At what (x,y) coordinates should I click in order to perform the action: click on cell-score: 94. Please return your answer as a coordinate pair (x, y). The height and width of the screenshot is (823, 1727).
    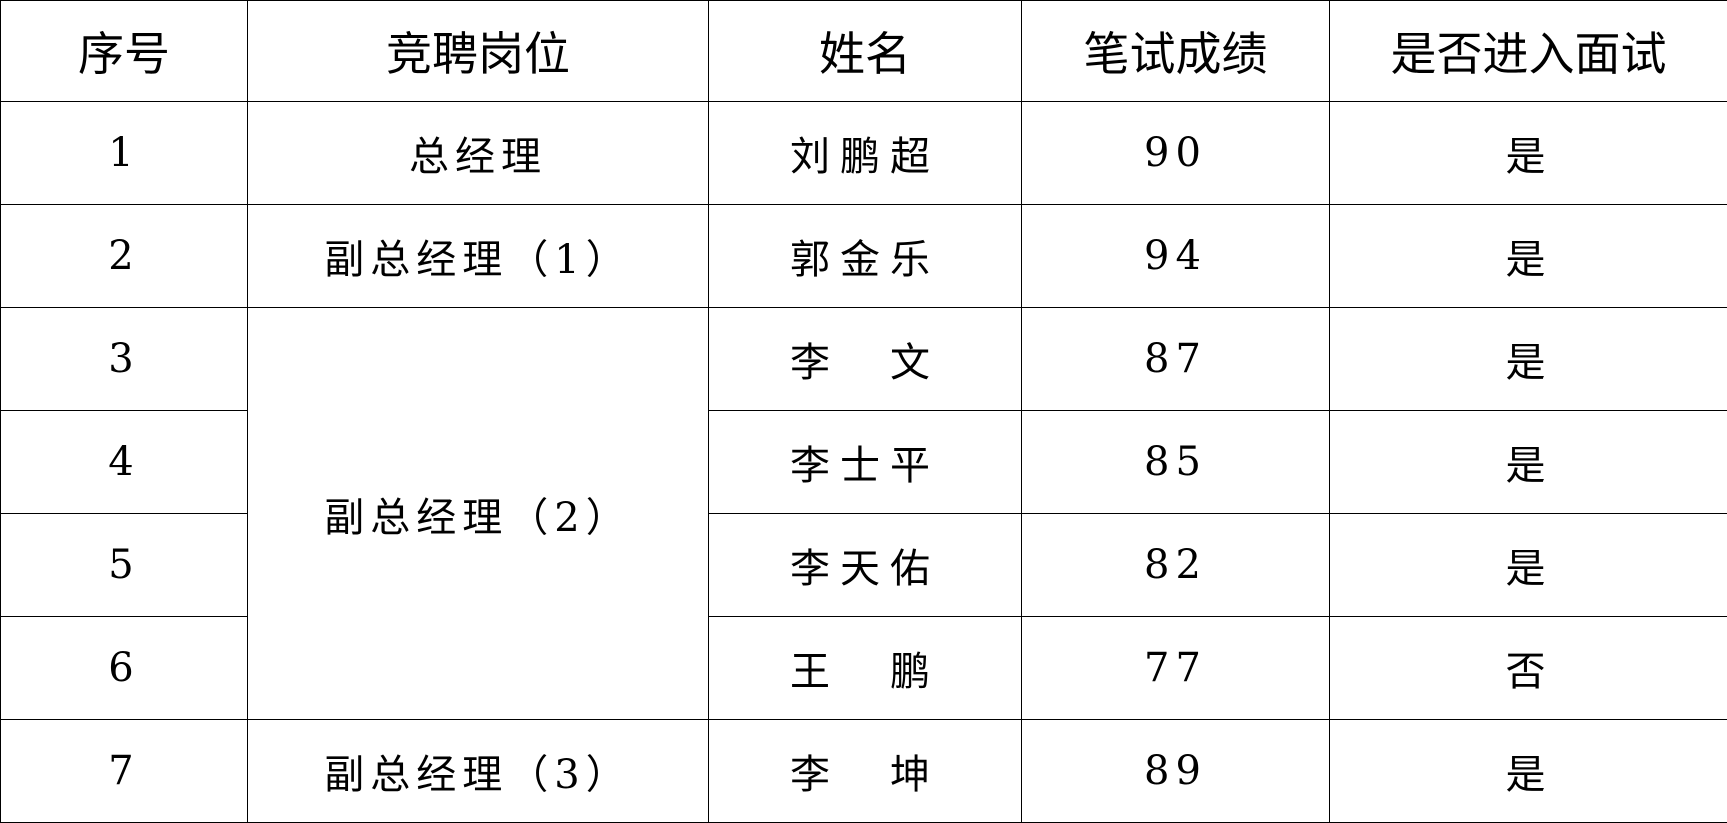
    Looking at the image, I should click on (1176, 256).